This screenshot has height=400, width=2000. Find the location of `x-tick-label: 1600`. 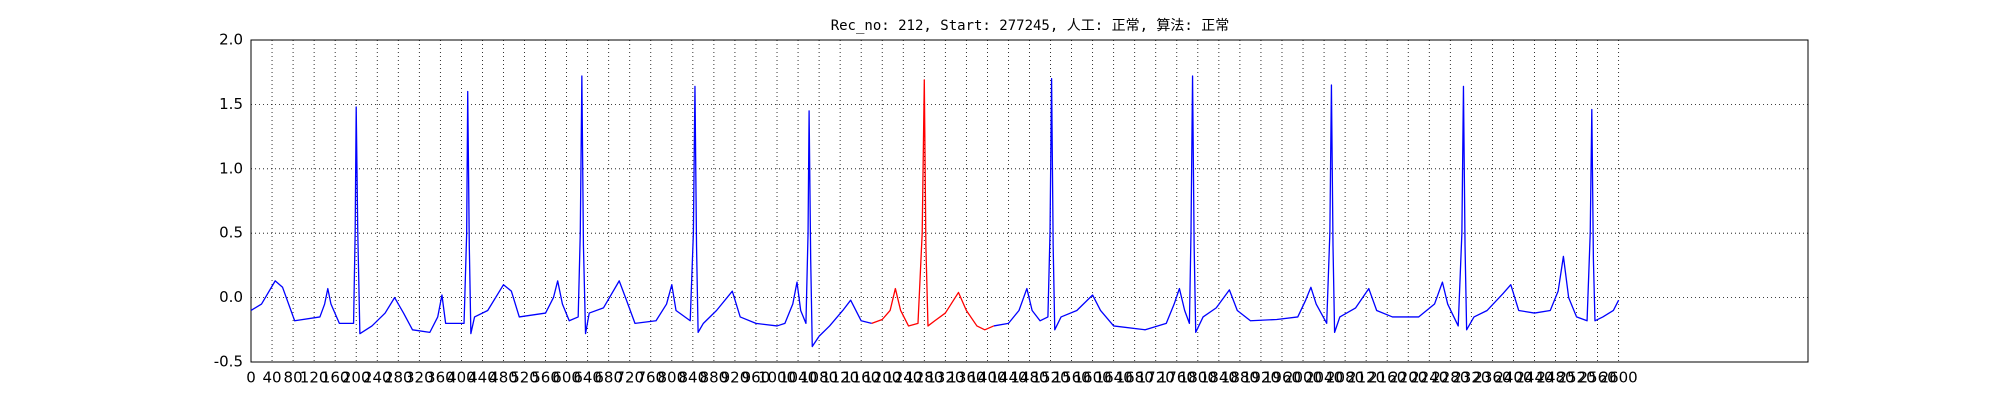

x-tick-label: 1600 is located at coordinates (1093, 378).